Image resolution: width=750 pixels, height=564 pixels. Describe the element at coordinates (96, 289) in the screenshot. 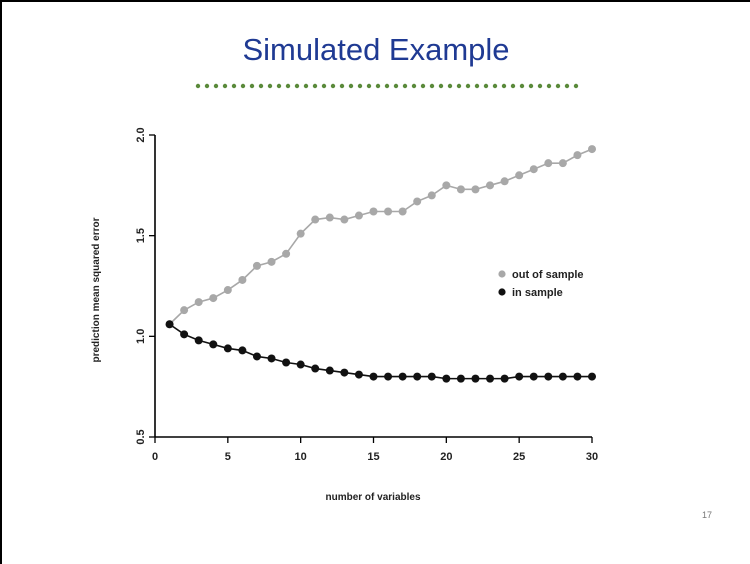

I see `y-axis-label: prediction mean squared error` at that location.